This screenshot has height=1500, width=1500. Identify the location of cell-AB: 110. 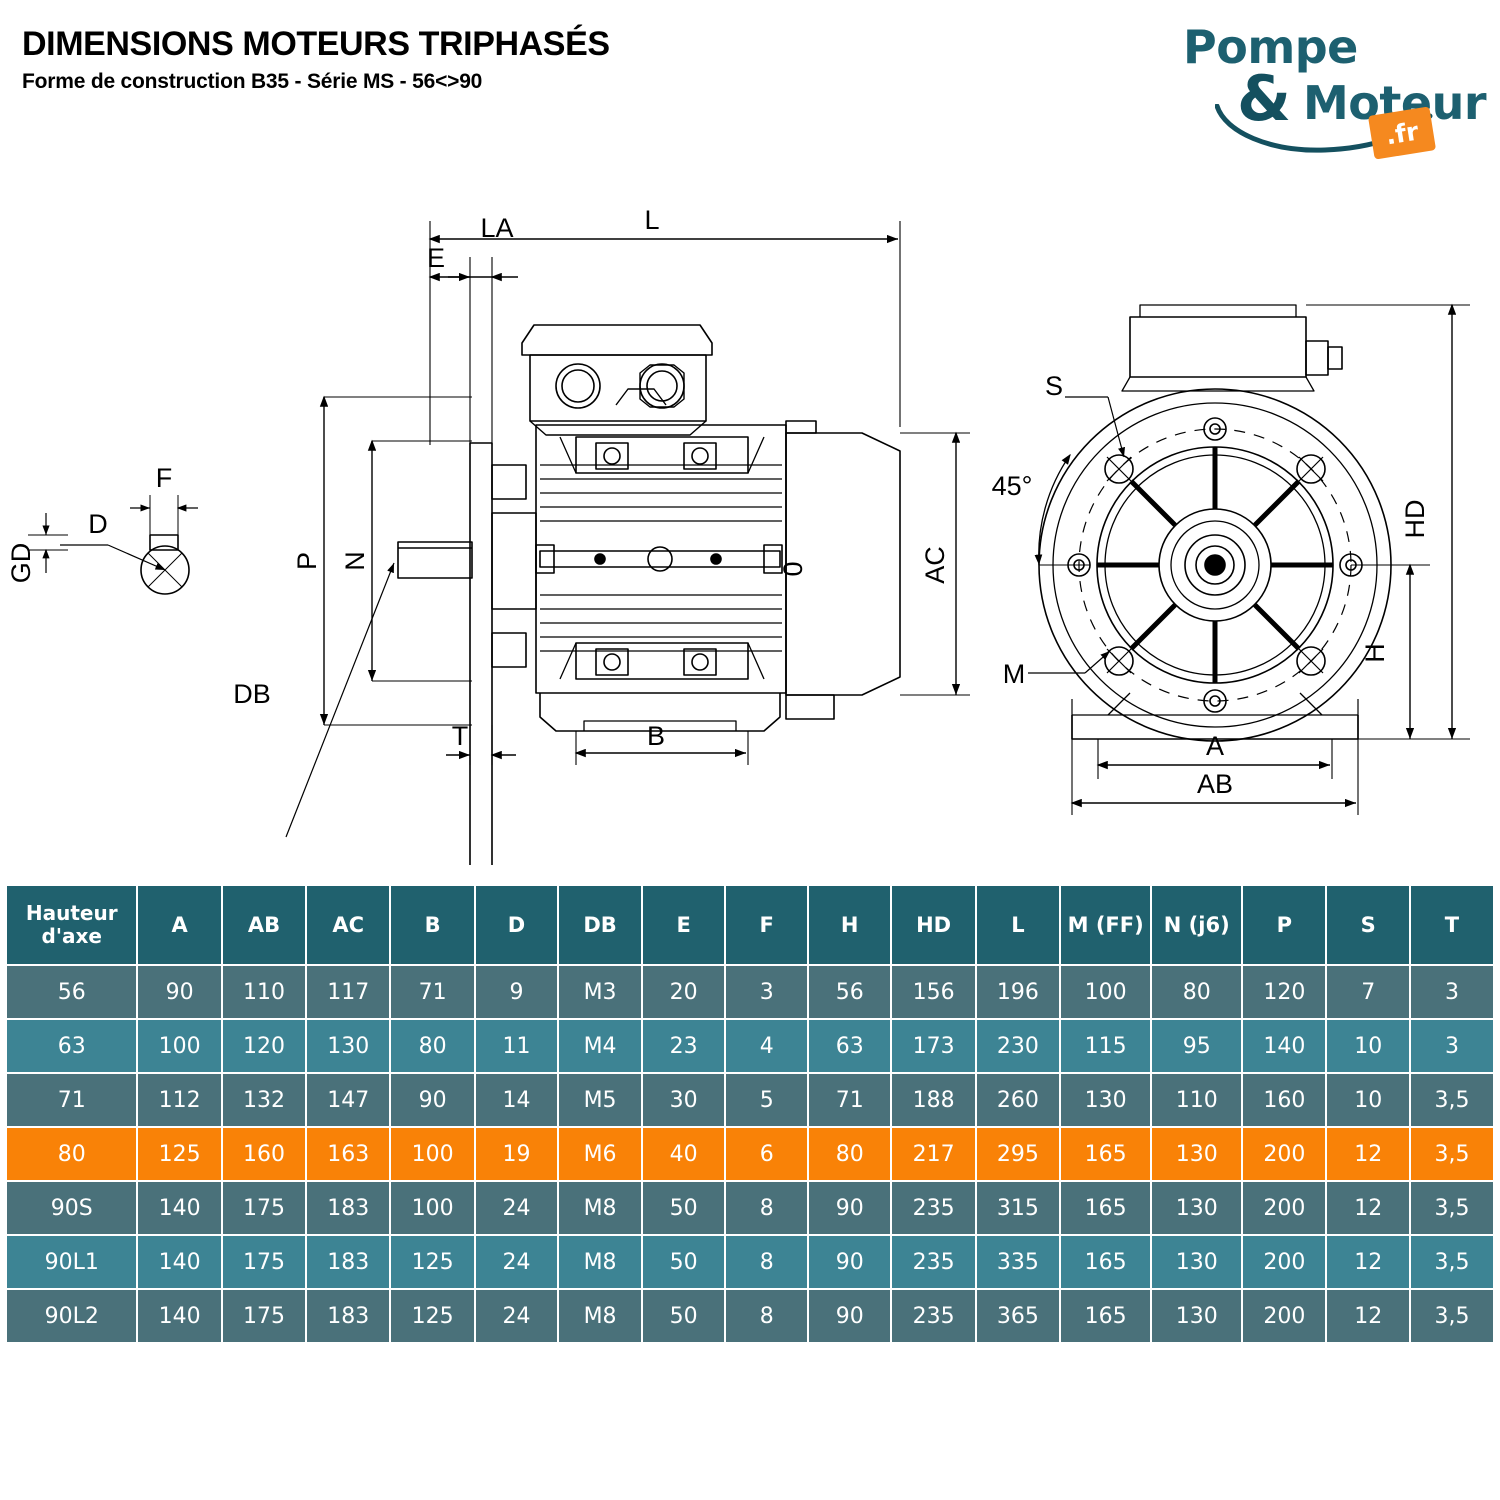
(264, 992).